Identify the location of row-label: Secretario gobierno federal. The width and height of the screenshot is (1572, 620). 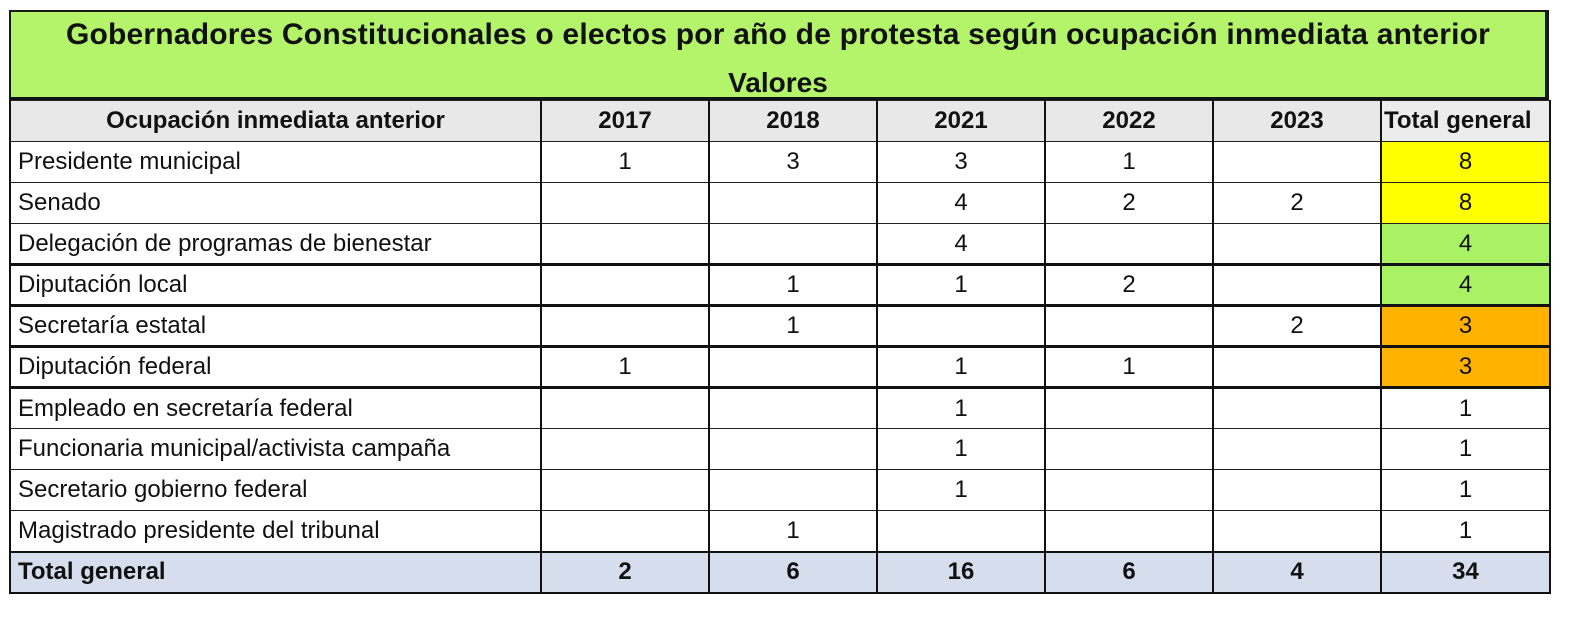
(275, 490).